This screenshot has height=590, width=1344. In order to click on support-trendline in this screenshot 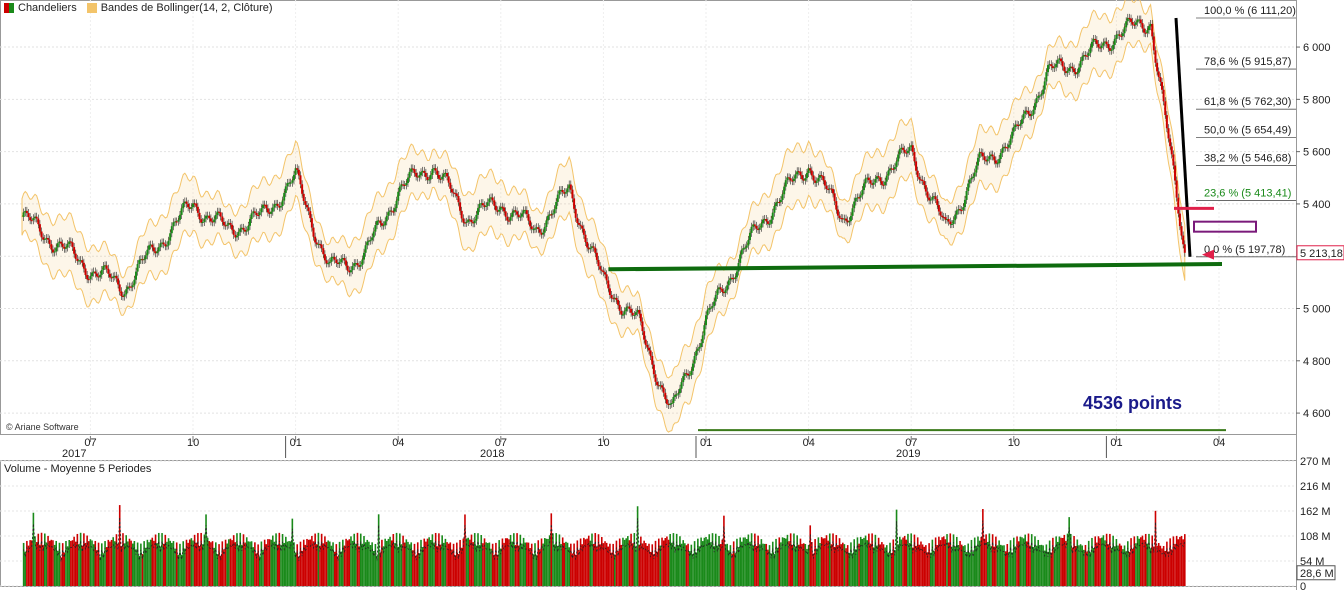, I will do `click(915, 267)`.